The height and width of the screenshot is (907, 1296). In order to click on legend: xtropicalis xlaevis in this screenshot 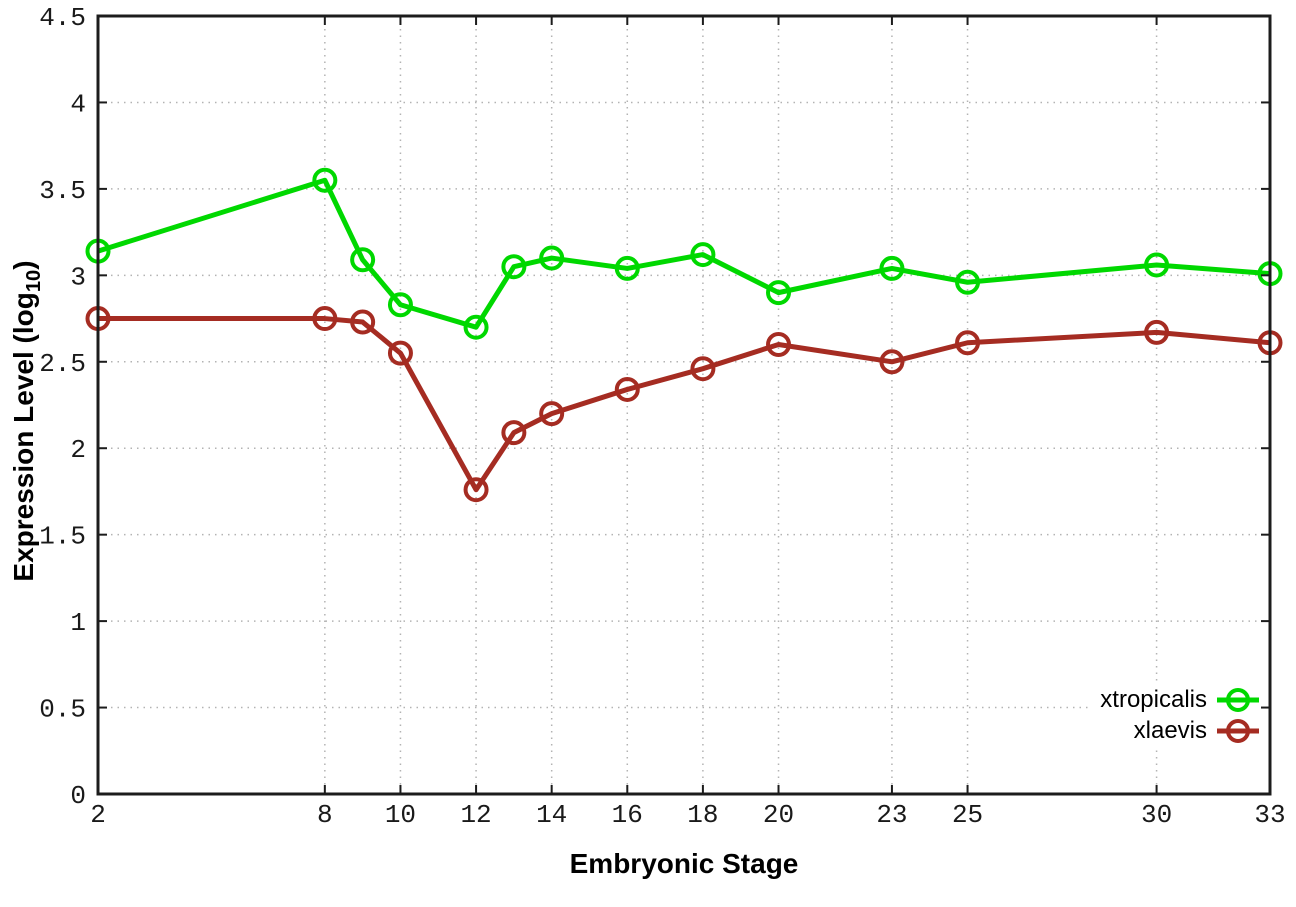, I will do `click(1176, 715)`.